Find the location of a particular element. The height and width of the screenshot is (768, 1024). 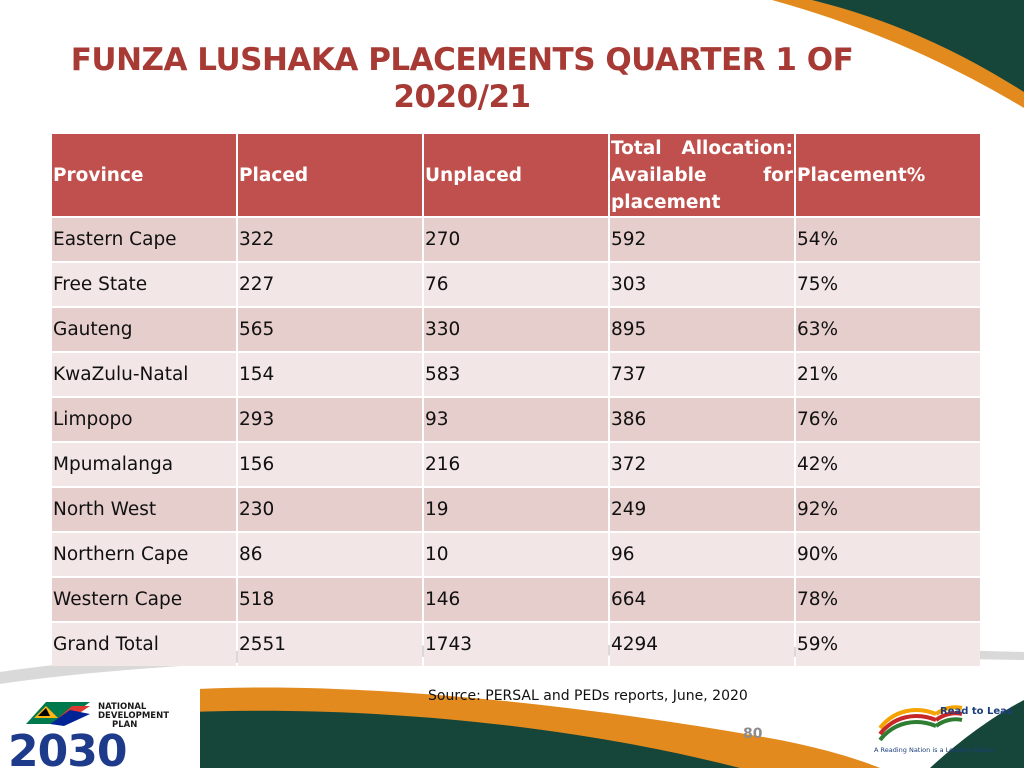

header-province: Province is located at coordinates (144, 175).